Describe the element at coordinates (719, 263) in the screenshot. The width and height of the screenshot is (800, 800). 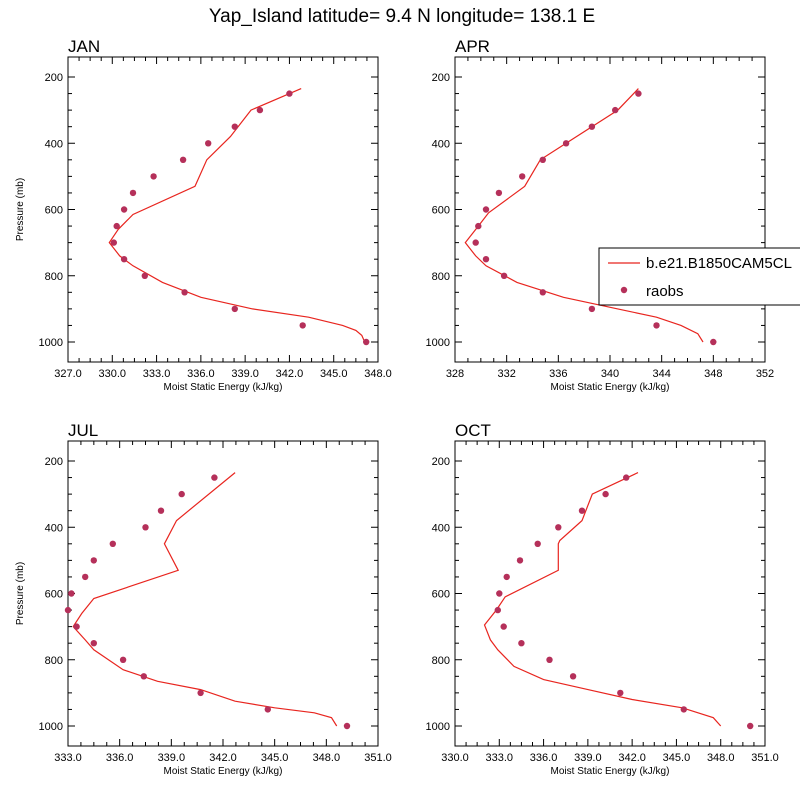
I see `legend-model-label: b.e21.B1850CAM5CL` at that location.